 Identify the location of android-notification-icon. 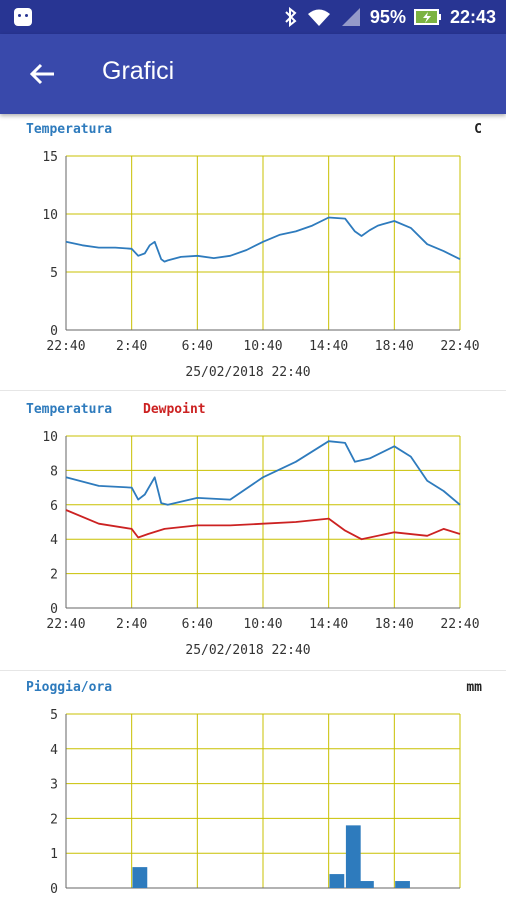
(23, 17).